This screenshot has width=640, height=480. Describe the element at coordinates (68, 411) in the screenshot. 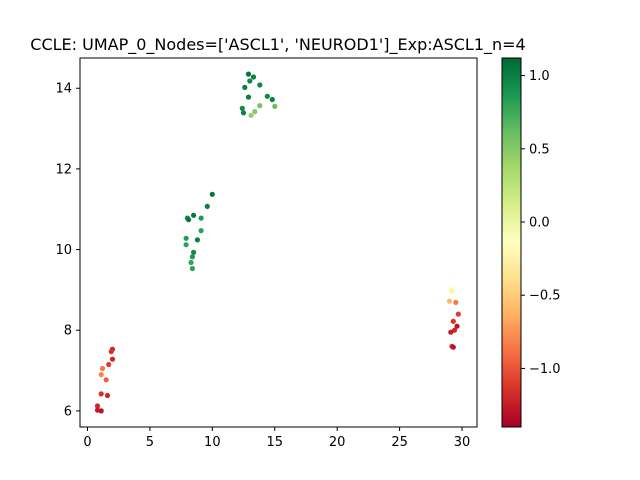

I see `y-tick-label: 6` at that location.